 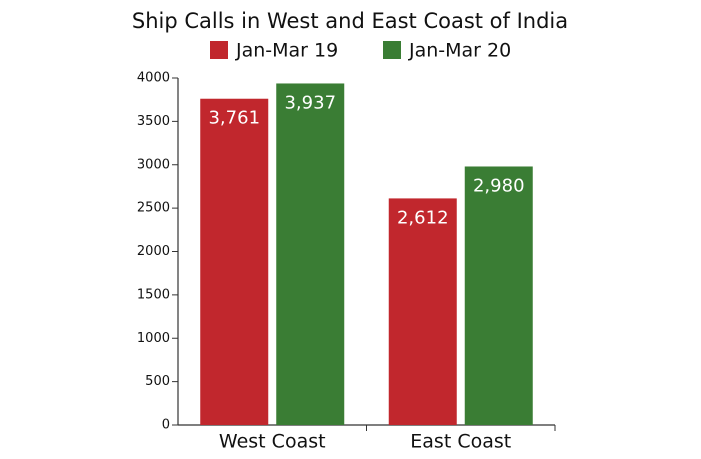 I want to click on value-label: 3,937, so click(x=310, y=102).